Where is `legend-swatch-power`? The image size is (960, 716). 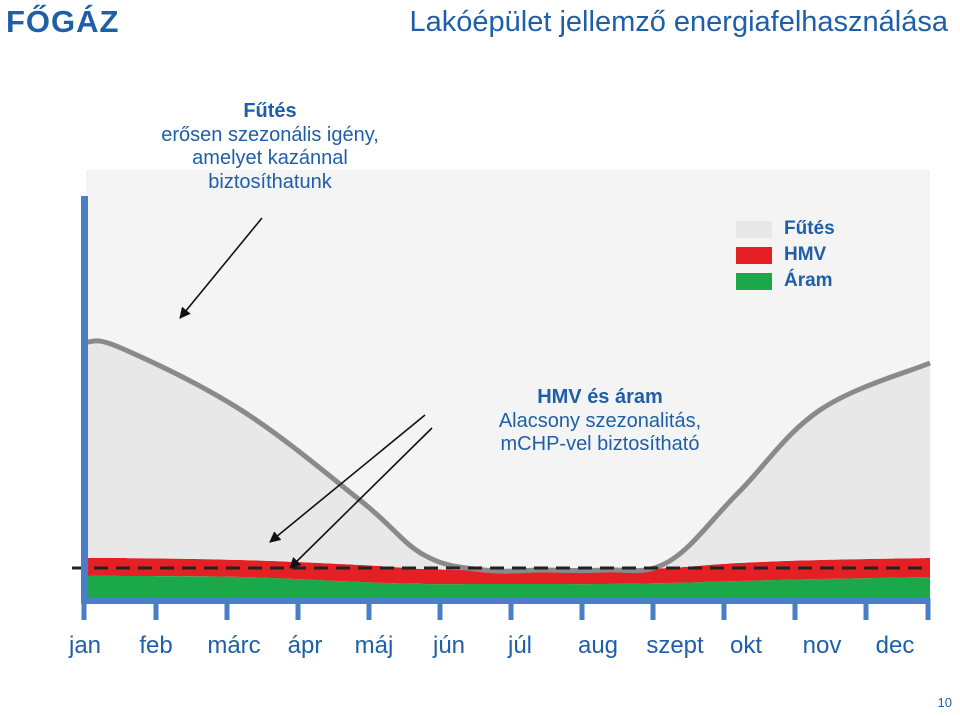
legend-swatch-power is located at coordinates (754, 281).